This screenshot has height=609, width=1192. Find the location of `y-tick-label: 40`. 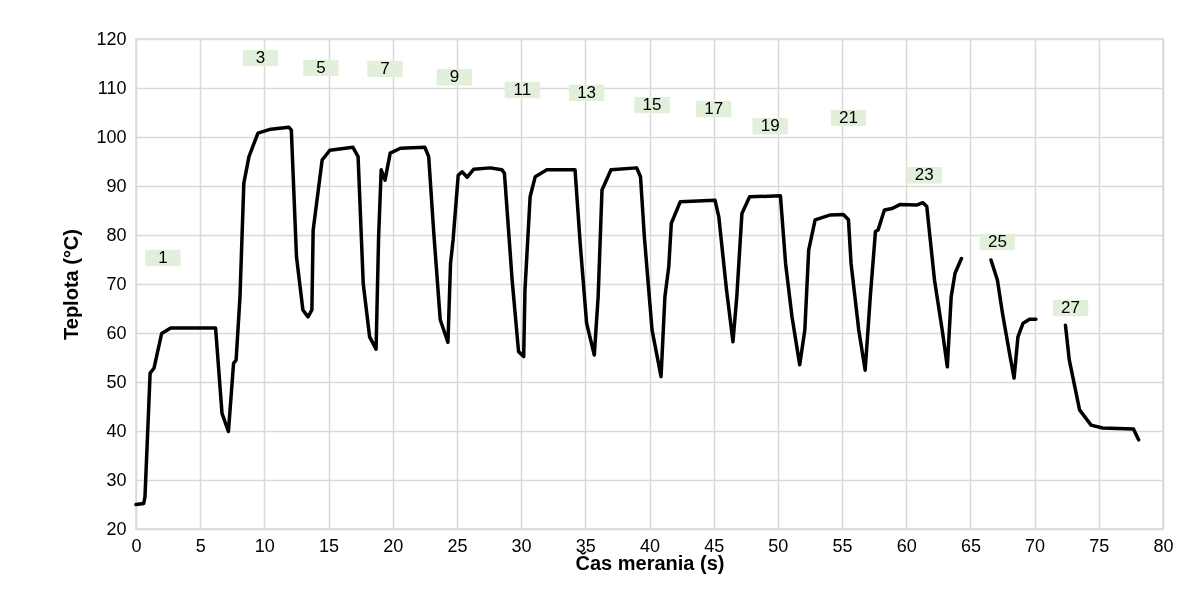

y-tick-label: 40 is located at coordinates (116, 430).